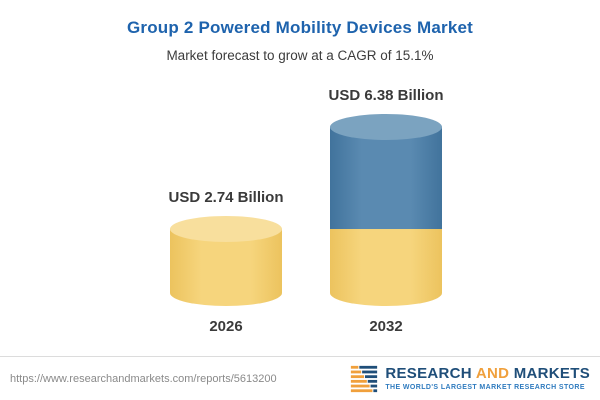  I want to click on cylinder-2032, so click(386, 210).